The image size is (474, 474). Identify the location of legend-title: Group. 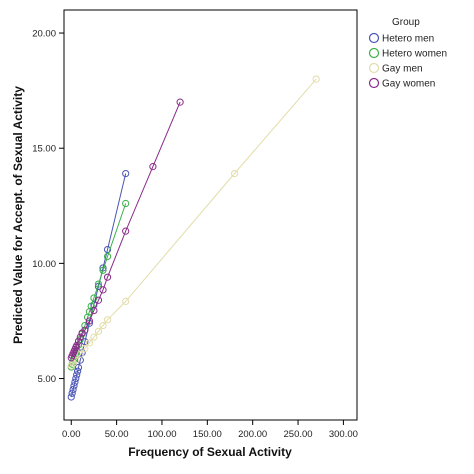
(406, 22).